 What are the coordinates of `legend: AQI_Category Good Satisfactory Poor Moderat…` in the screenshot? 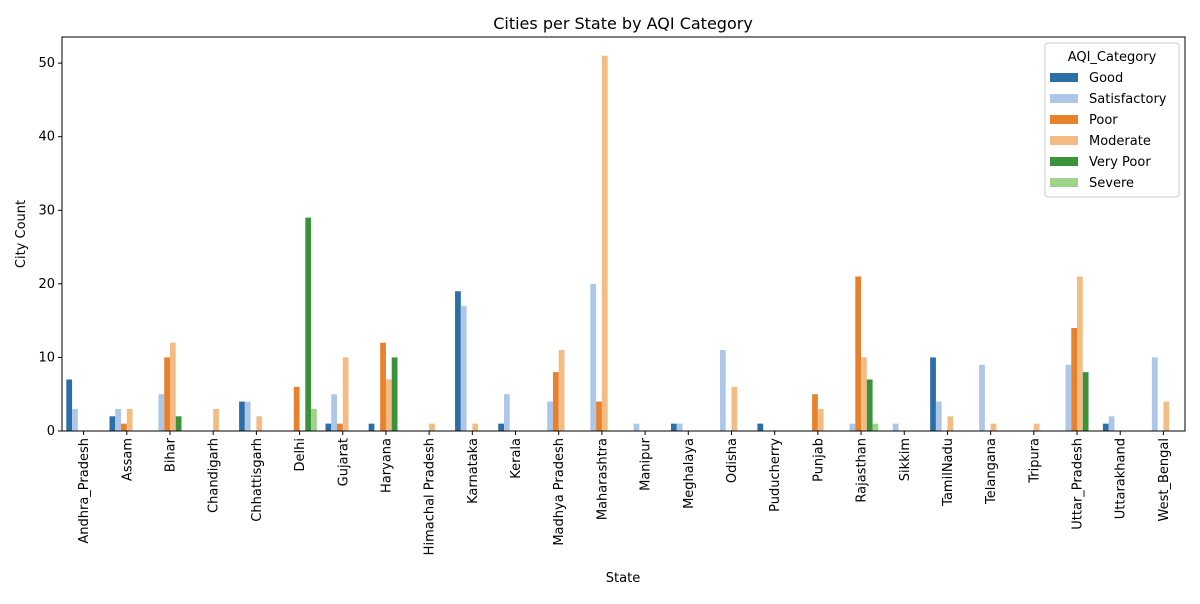 It's located at (1112, 120).